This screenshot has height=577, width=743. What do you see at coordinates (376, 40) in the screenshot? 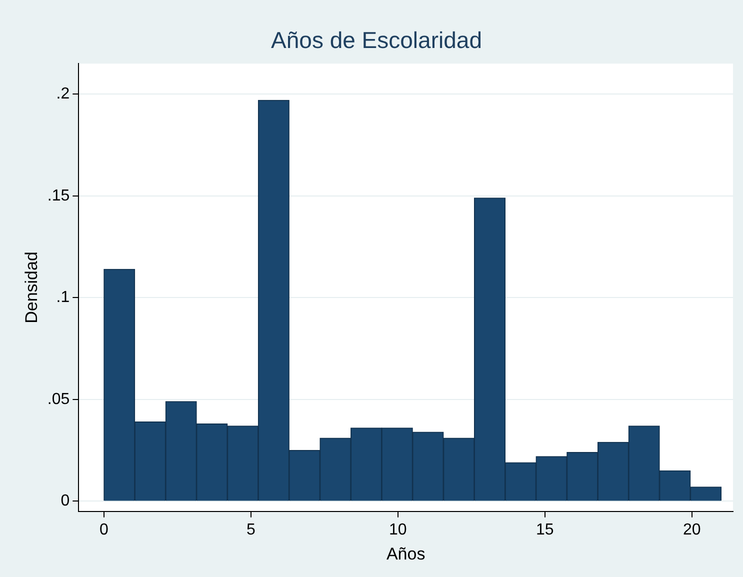
I see `chart-title: Años de Escolaridad` at bounding box center [376, 40].